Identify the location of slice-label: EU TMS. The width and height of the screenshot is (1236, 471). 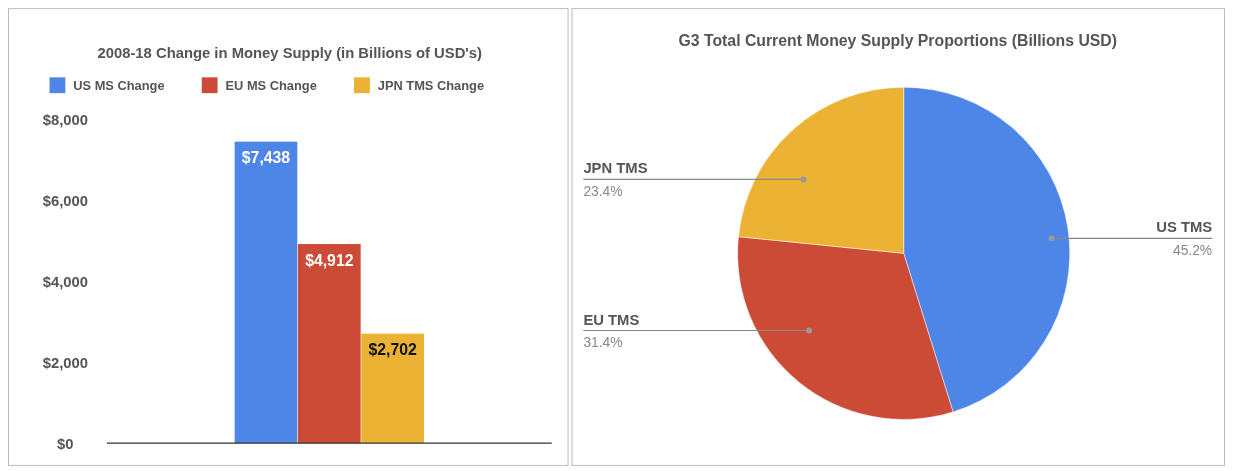
(611, 319).